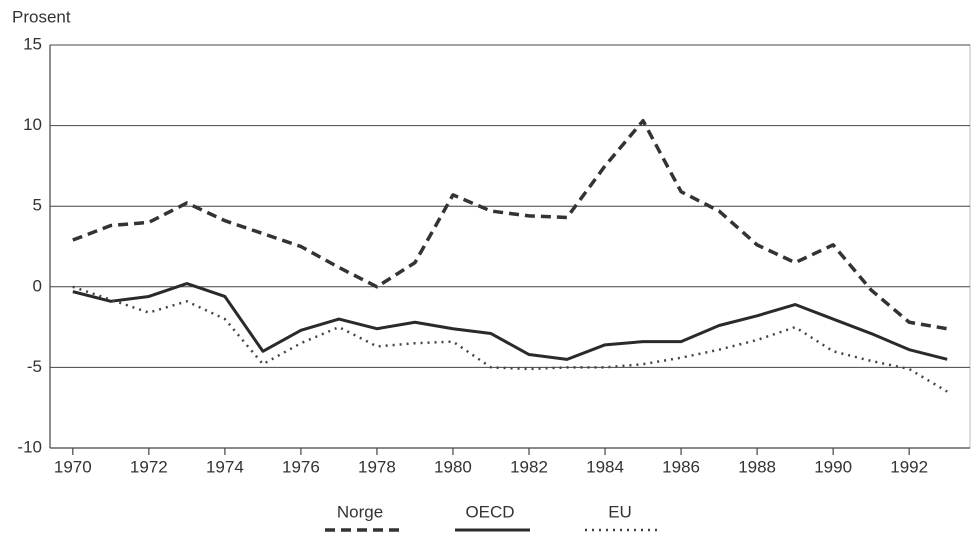  Describe the element at coordinates (32, 124) in the screenshot. I see `y-tick-label: 10` at that location.